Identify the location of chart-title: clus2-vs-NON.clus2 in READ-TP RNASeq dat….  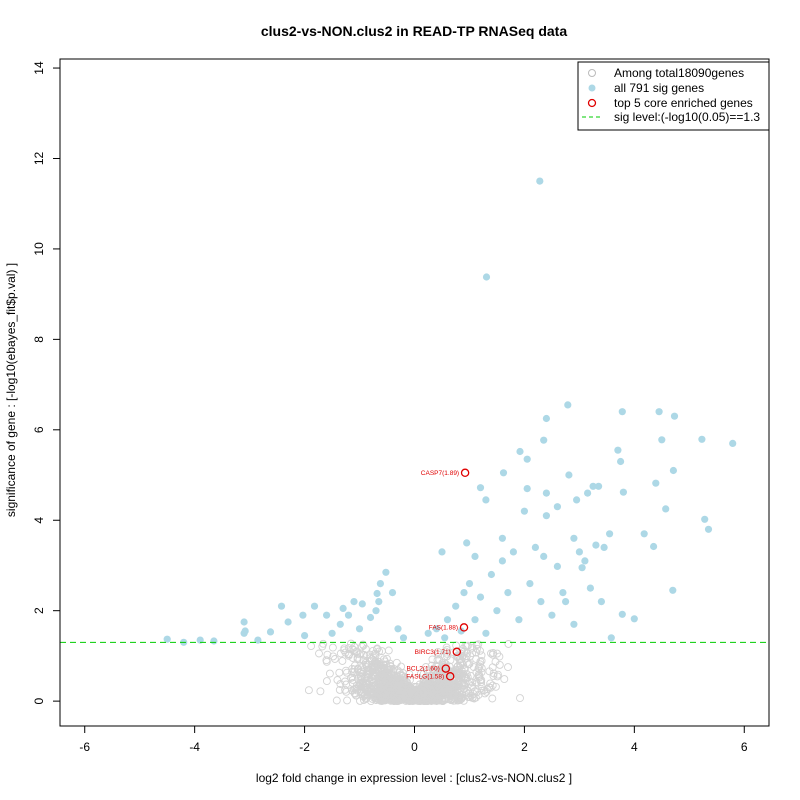
(414, 31).